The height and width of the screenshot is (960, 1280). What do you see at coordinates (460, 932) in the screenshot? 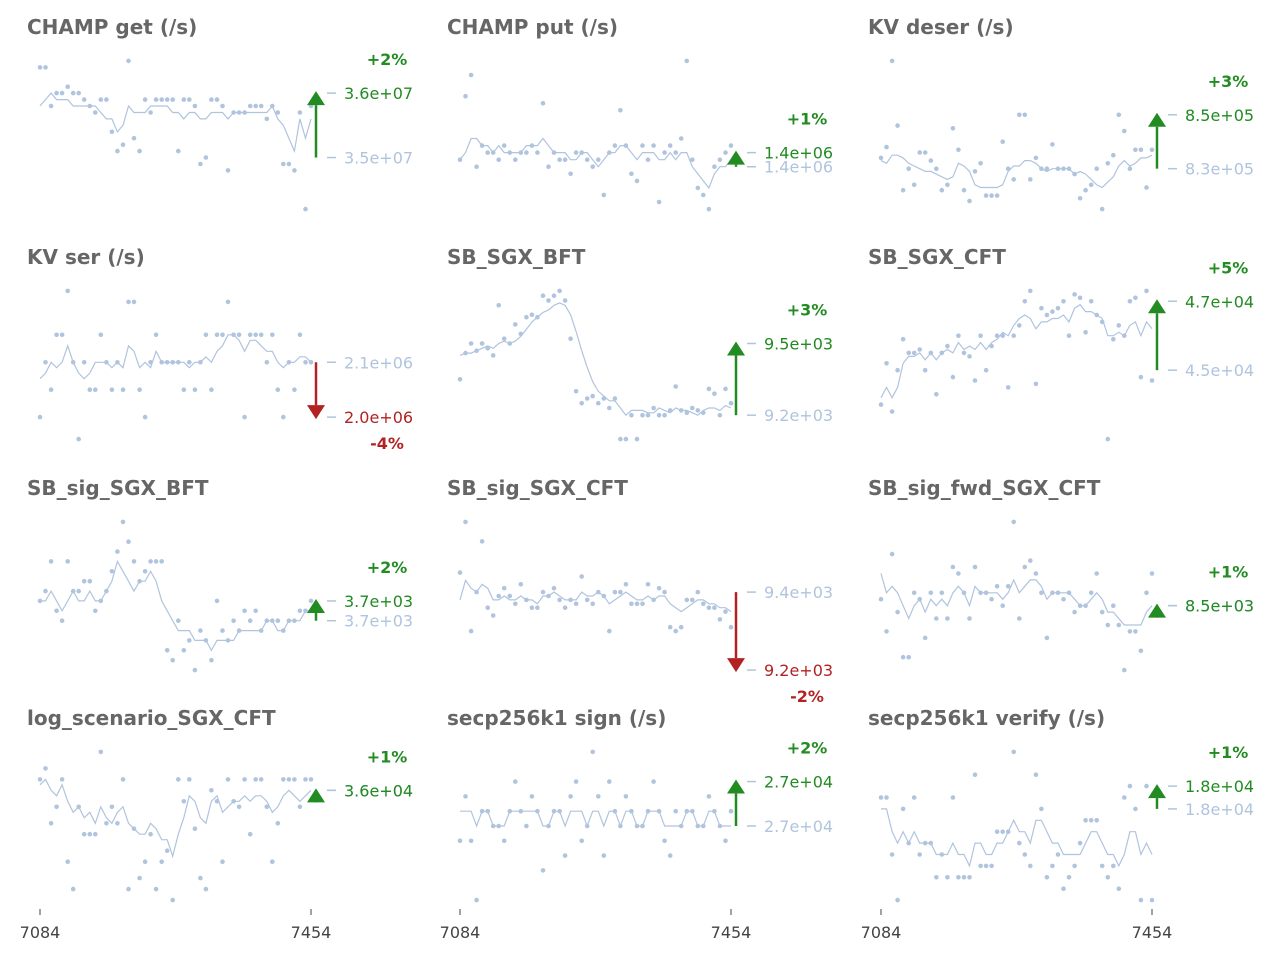
I see `x-tick-label: 7084` at bounding box center [460, 932].